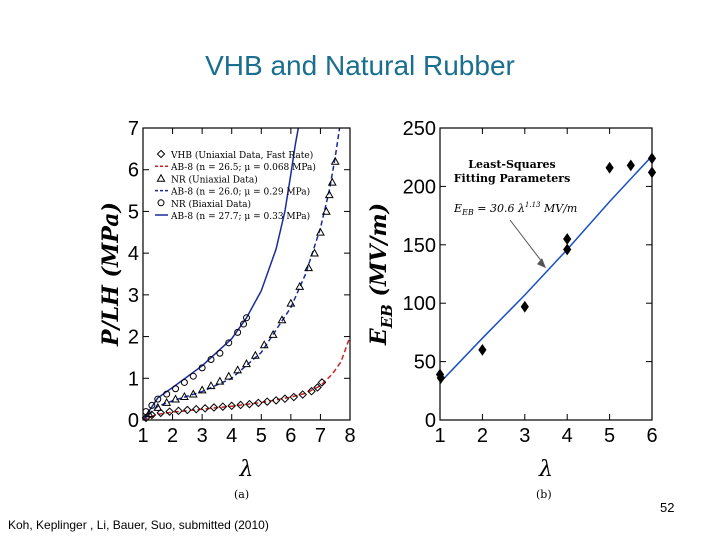 Image resolution: width=720 pixels, height=540 pixels. I want to click on x-tick-label: 5, so click(609, 436).